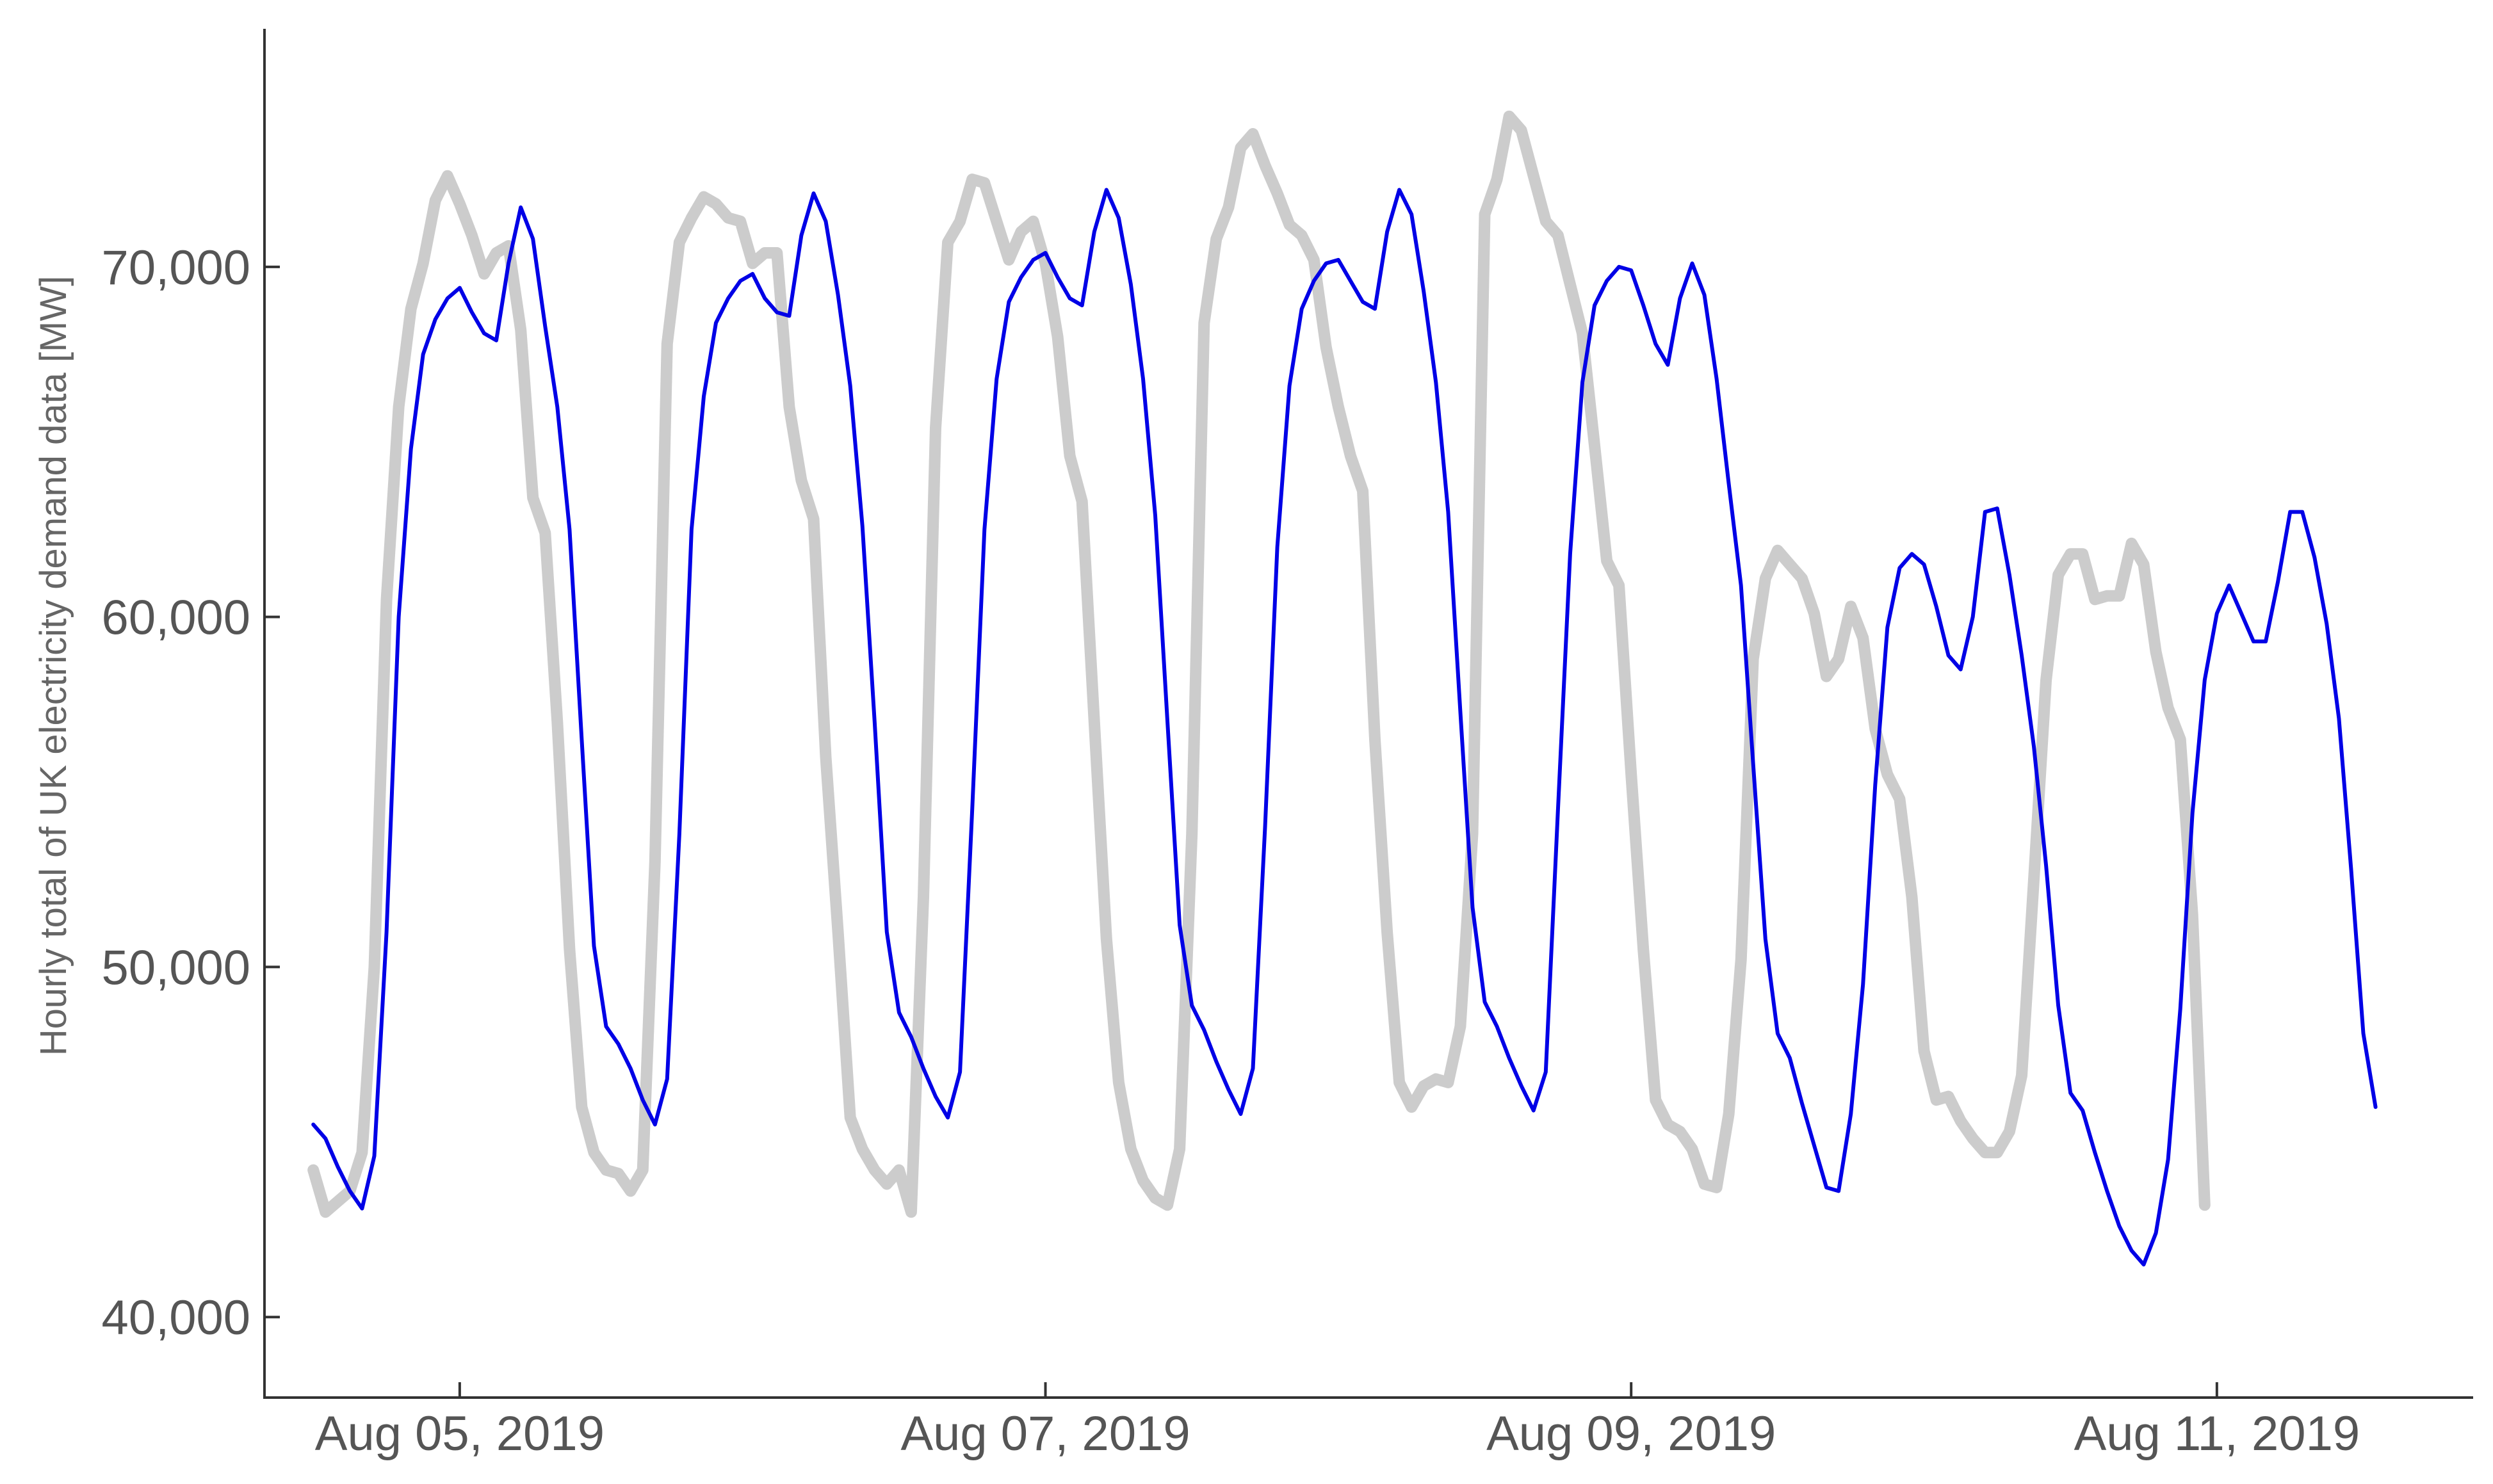 Image resolution: width=2493 pixels, height=1484 pixels. What do you see at coordinates (176, 1318) in the screenshot?
I see `y-tick-label: 40,000` at bounding box center [176, 1318].